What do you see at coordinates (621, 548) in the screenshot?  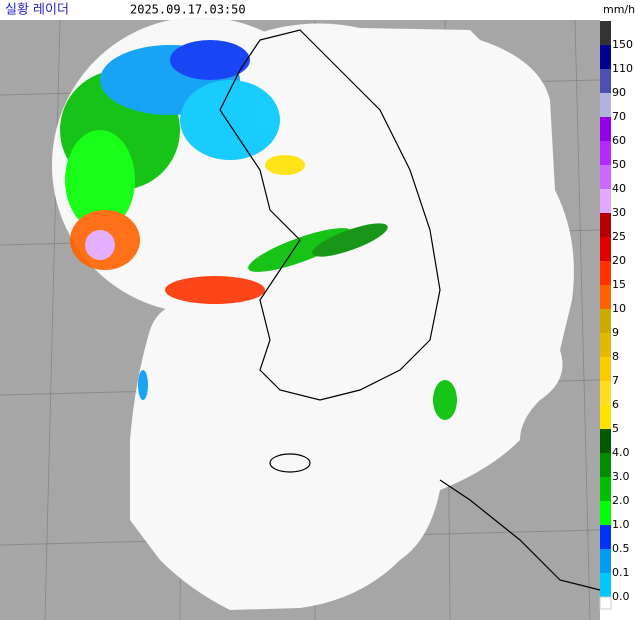 I see `legend-label: 0.5` at bounding box center [621, 548].